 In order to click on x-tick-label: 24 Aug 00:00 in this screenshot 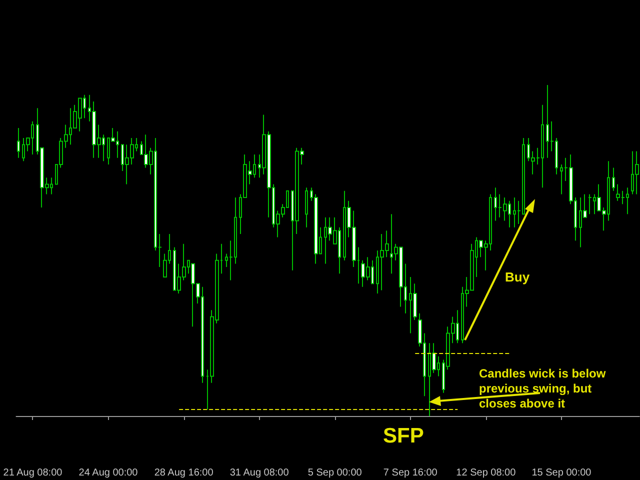, I will do `click(108, 473)`.